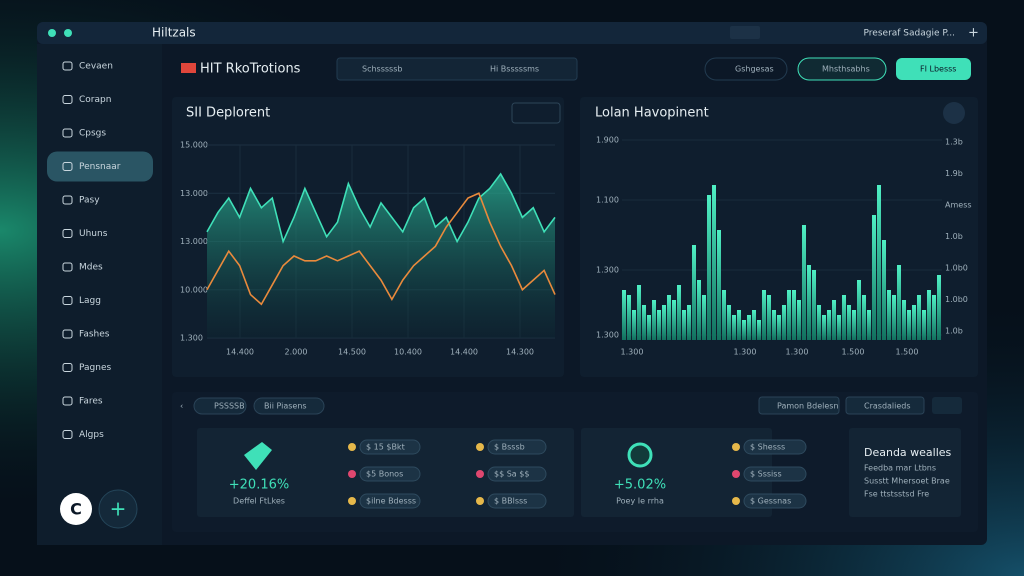 The height and width of the screenshot is (576, 1024). What do you see at coordinates (956, 268) in the screenshot?
I see `right-label: 1.0b0` at bounding box center [956, 268].